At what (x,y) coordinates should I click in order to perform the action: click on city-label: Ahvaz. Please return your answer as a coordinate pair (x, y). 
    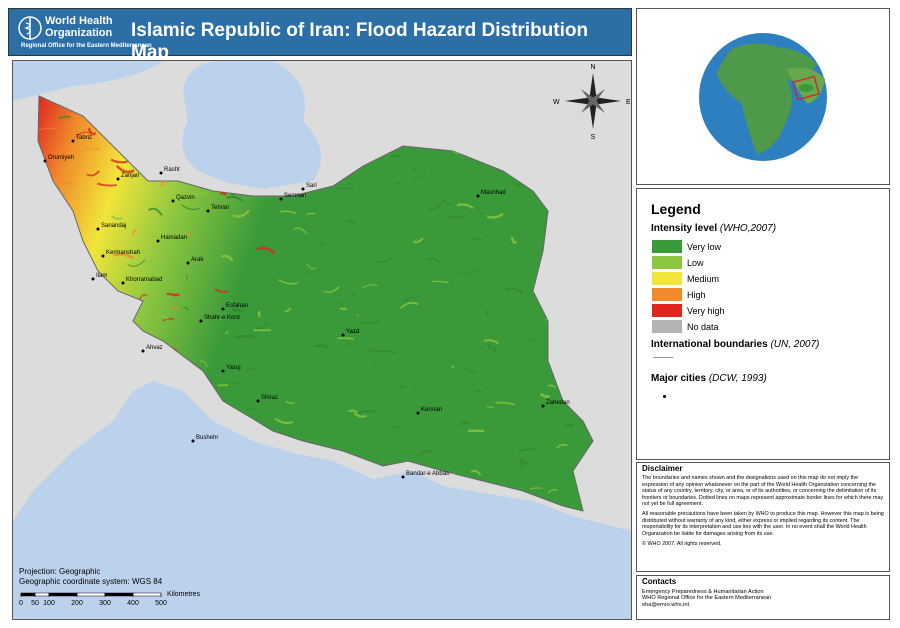
    Looking at the image, I should click on (154, 348).